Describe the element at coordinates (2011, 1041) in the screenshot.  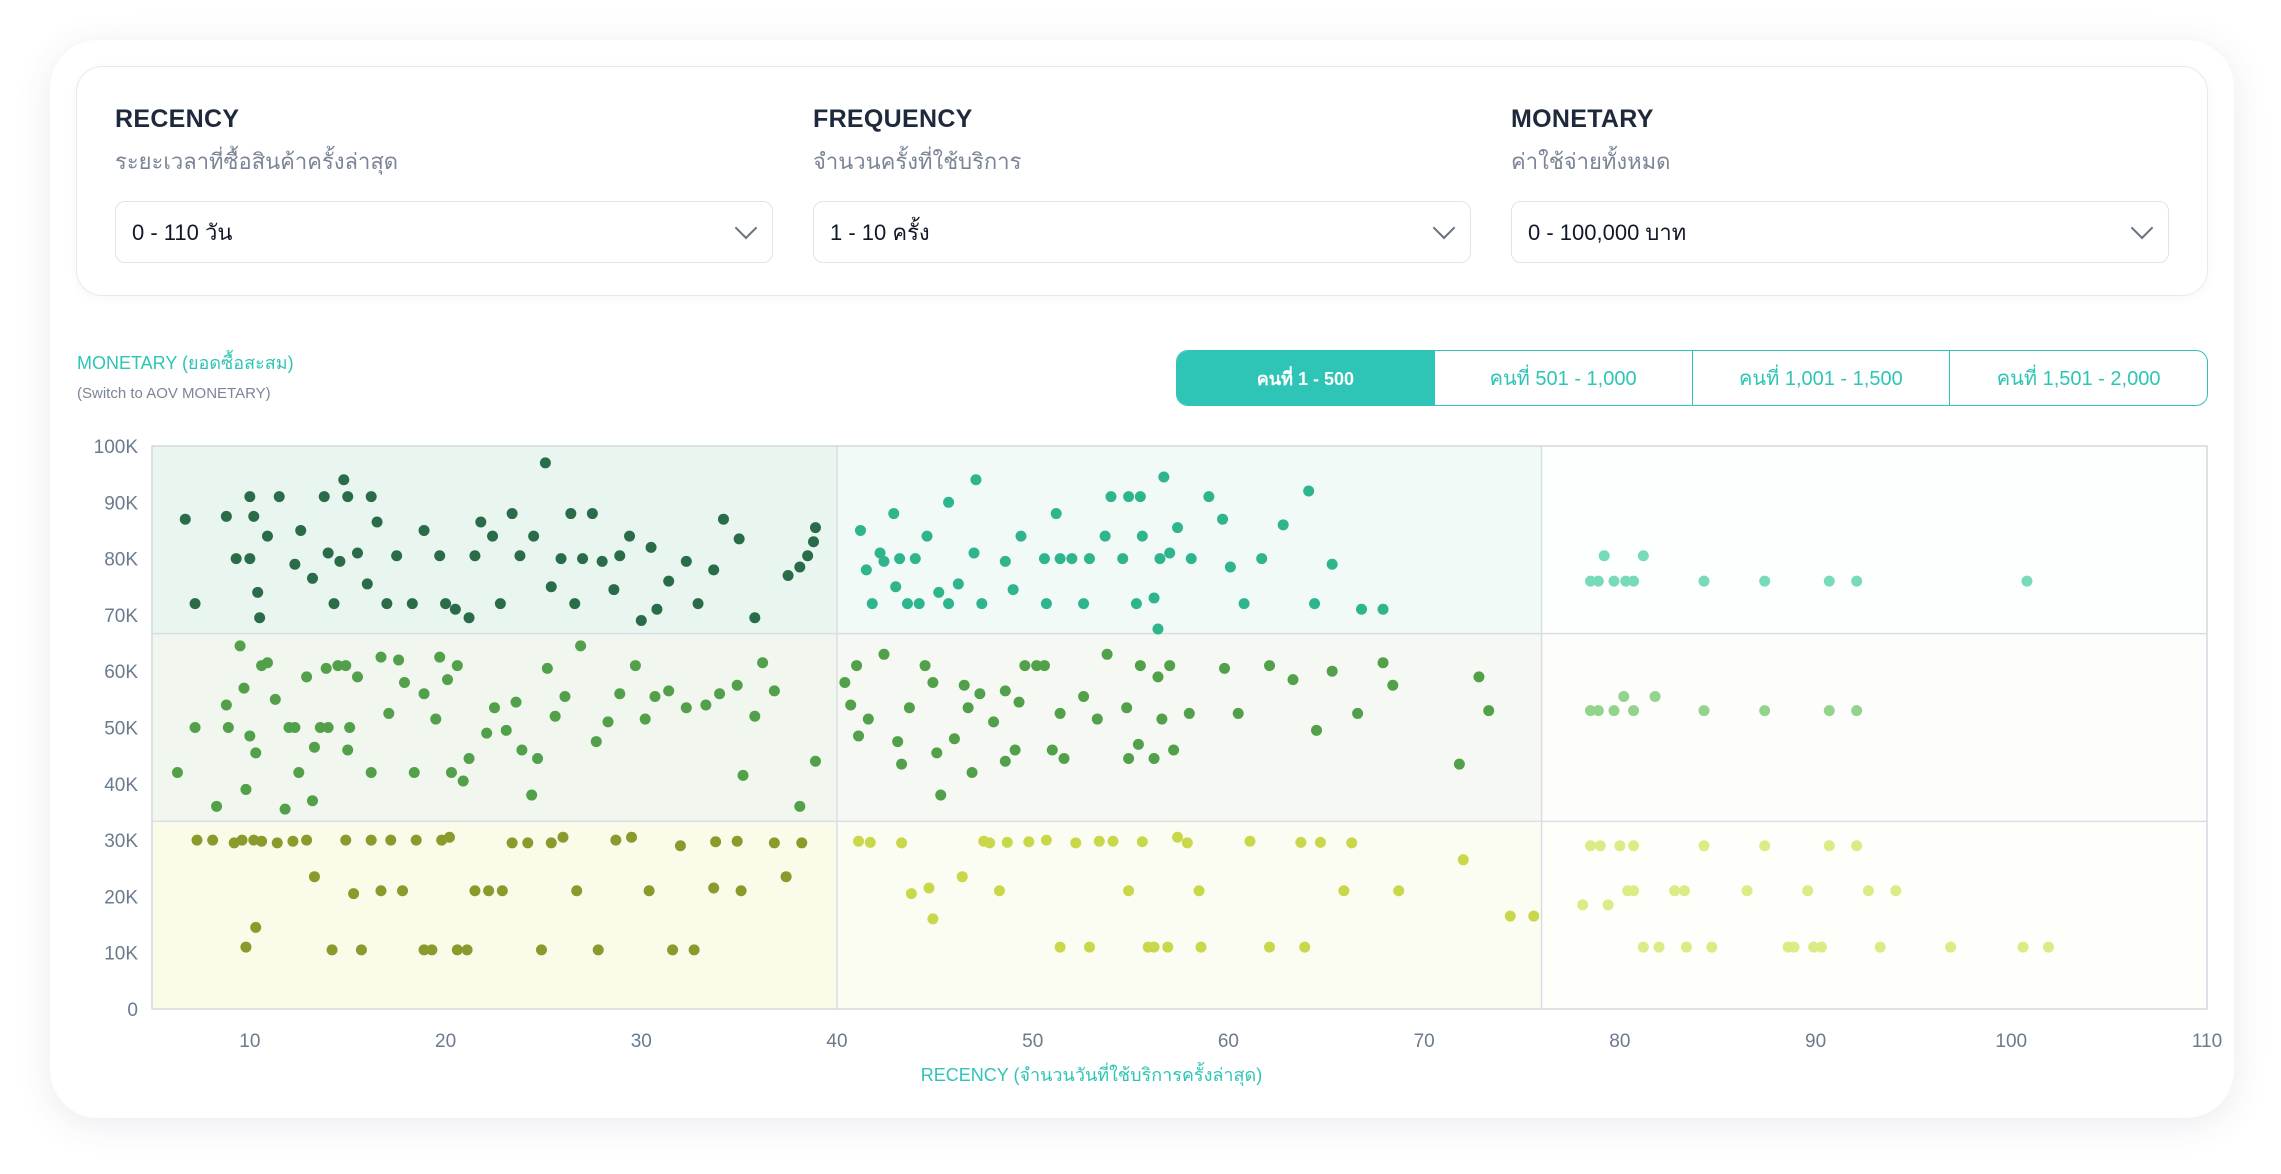
I see `x-tick-label: 100` at that location.